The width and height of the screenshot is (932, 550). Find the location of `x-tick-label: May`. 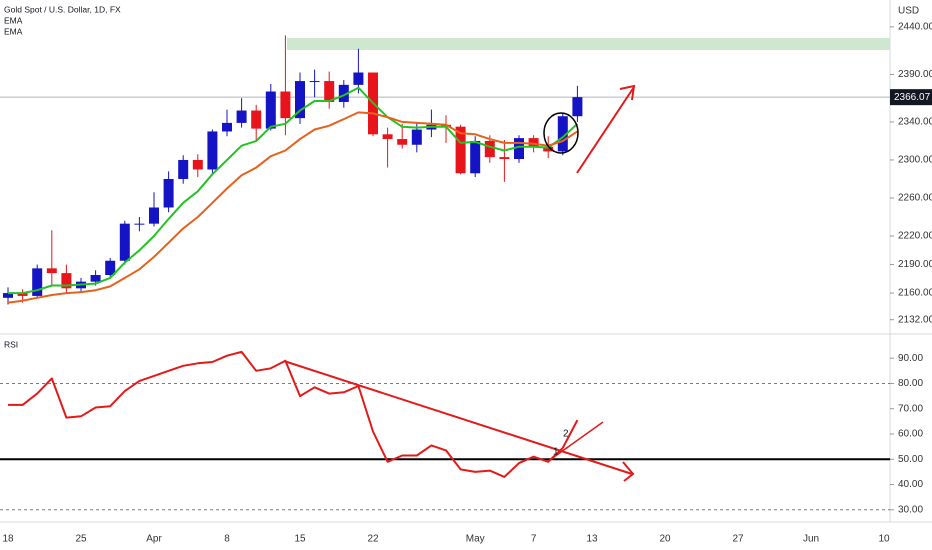

x-tick-label: May is located at coordinates (475, 539).